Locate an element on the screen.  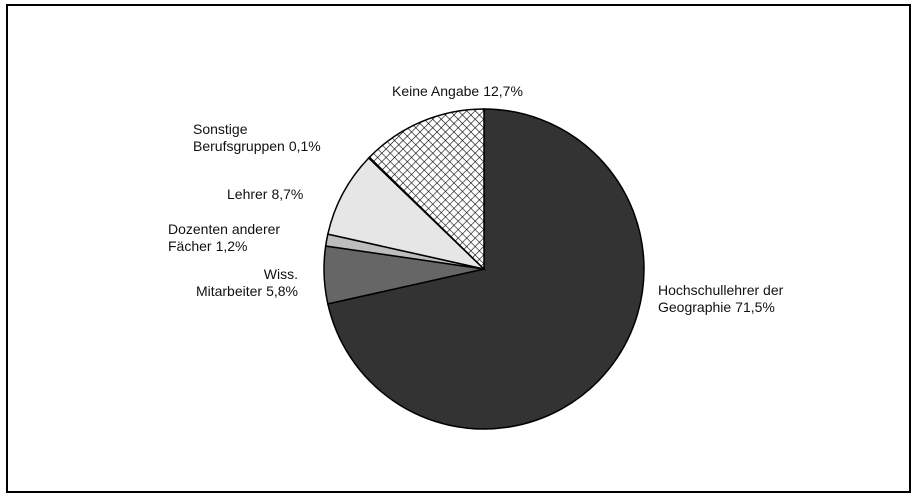
category-label: Dozenten anderer Fächer is located at coordinates (224, 237).